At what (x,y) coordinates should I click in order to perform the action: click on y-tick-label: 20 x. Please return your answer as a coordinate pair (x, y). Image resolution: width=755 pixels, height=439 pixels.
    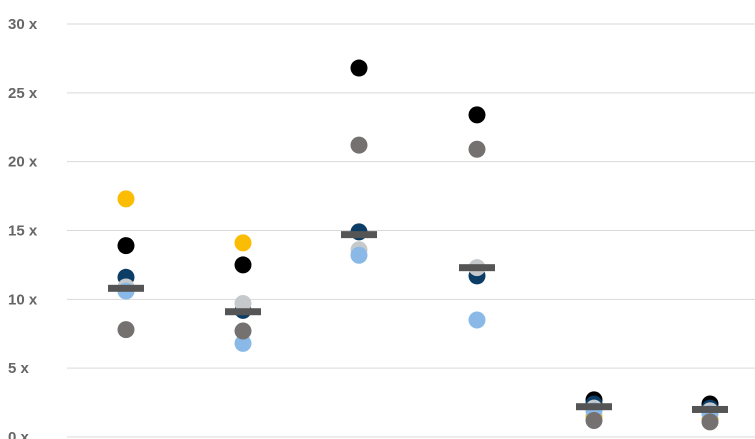
    Looking at the image, I should click on (23, 162).